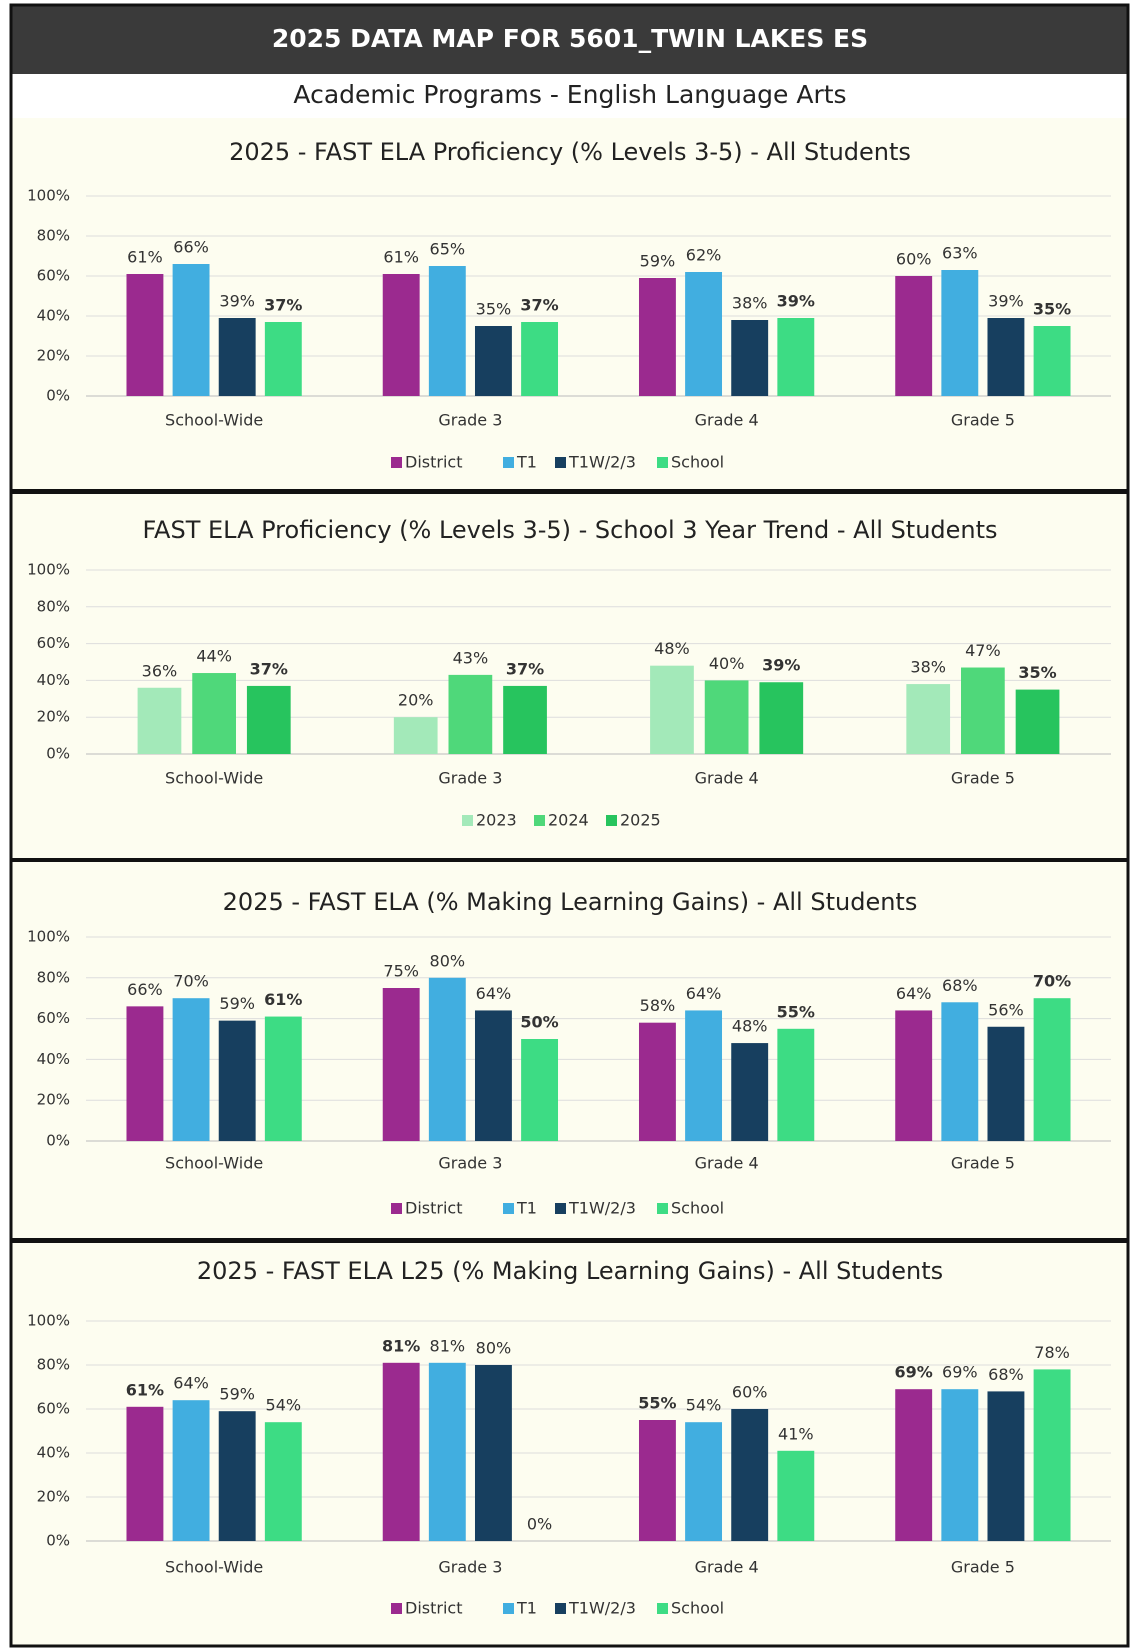 Image resolution: width=1134 pixels, height=1652 pixels. What do you see at coordinates (697, 1208) in the screenshot?
I see `legend-label: School` at bounding box center [697, 1208].